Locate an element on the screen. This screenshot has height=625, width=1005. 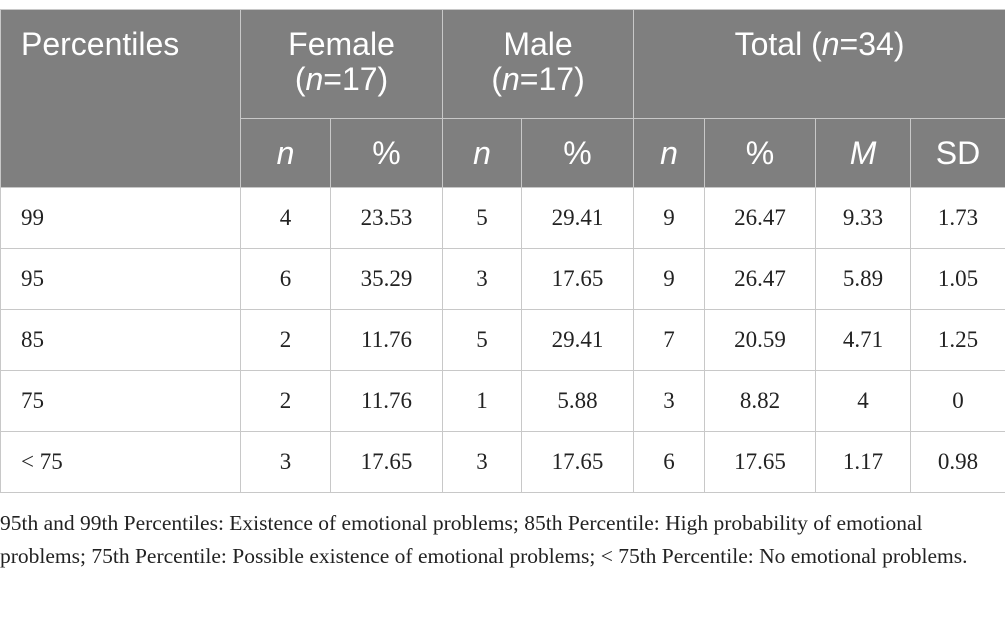
header-total-n: n is located at coordinates (830, 44).